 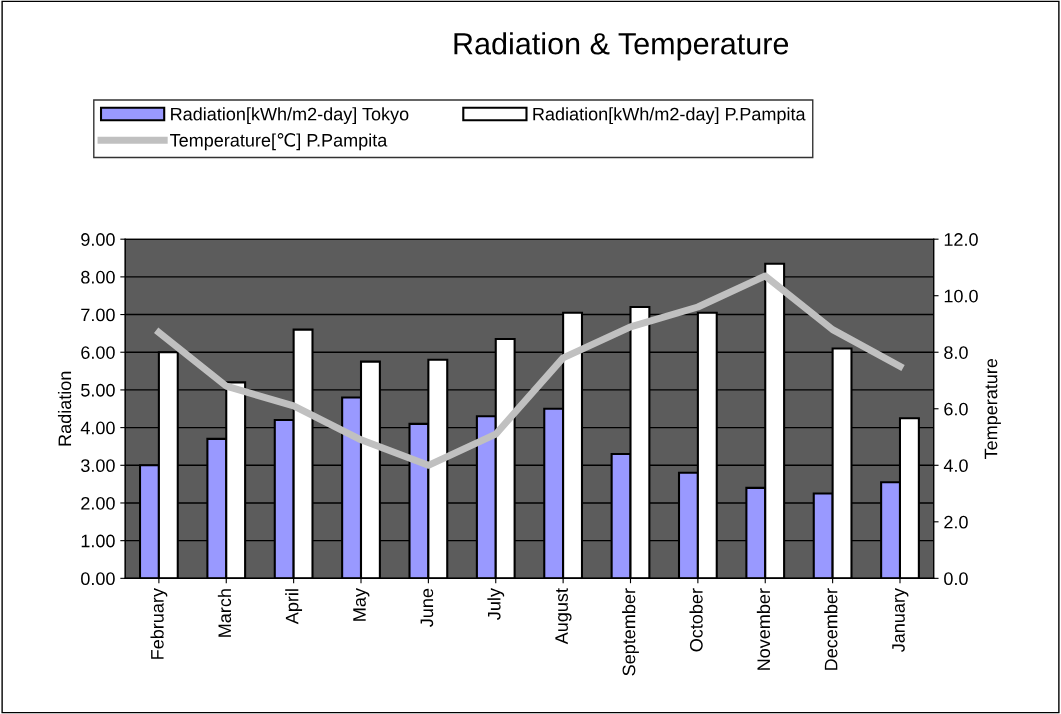 What do you see at coordinates (279, 142) in the screenshot?
I see `legend-label: Temperature[℃] P.Pampita` at bounding box center [279, 142].